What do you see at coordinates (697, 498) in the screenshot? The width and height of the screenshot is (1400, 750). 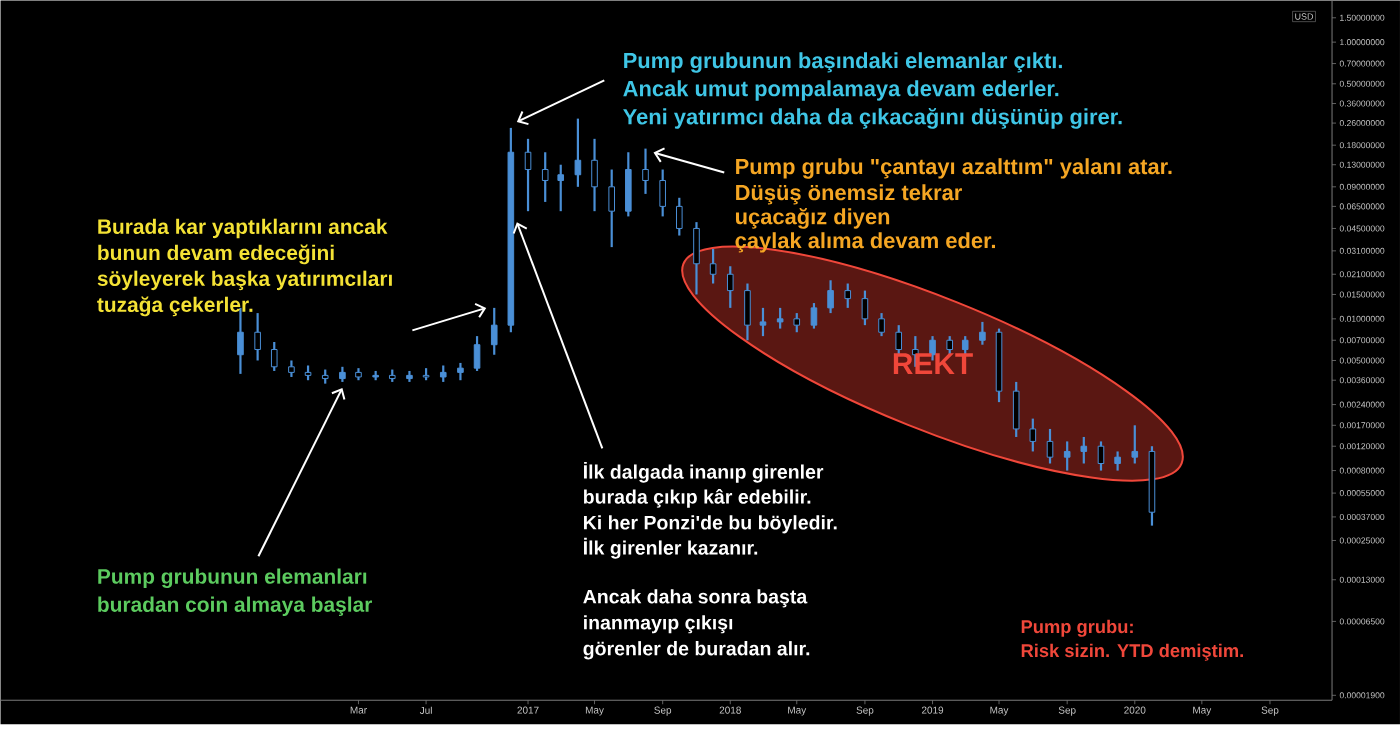 I see `annotation: burada çıkıp kâr edebilir.` at bounding box center [697, 498].